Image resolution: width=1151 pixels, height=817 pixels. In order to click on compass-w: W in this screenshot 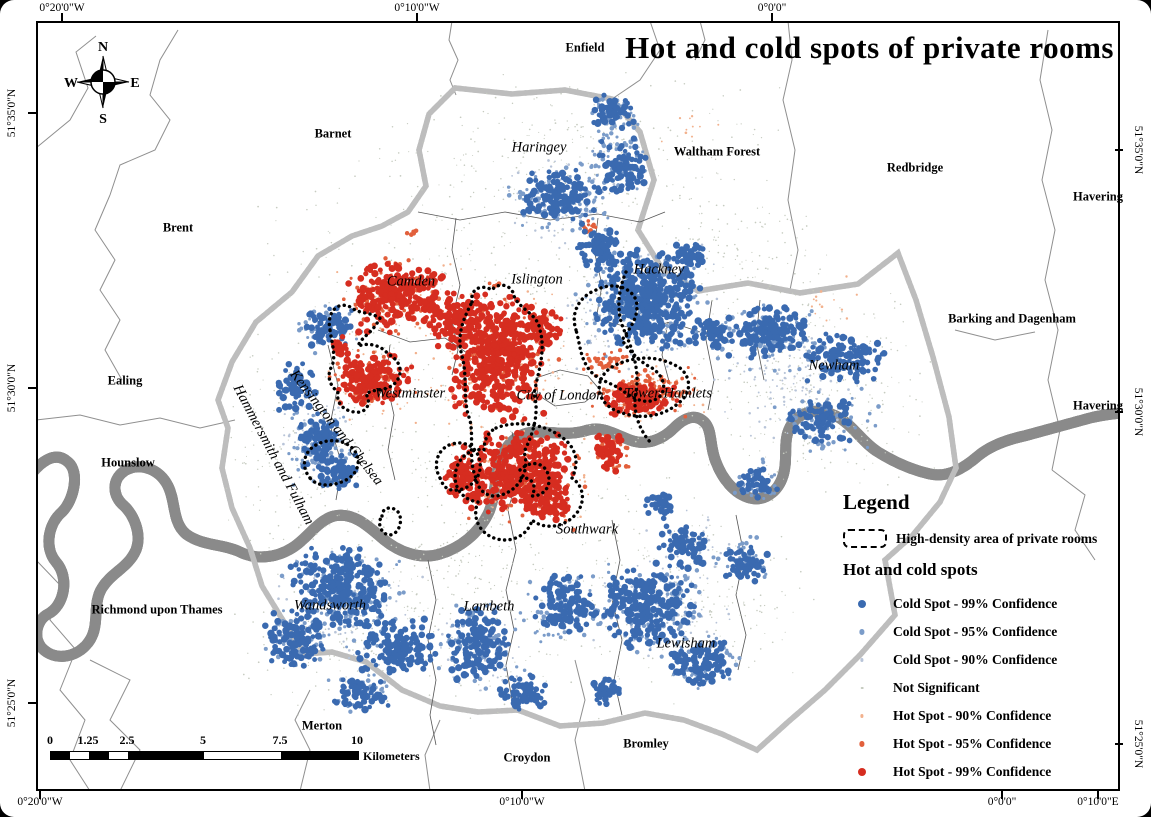, I will do `click(71, 83)`.